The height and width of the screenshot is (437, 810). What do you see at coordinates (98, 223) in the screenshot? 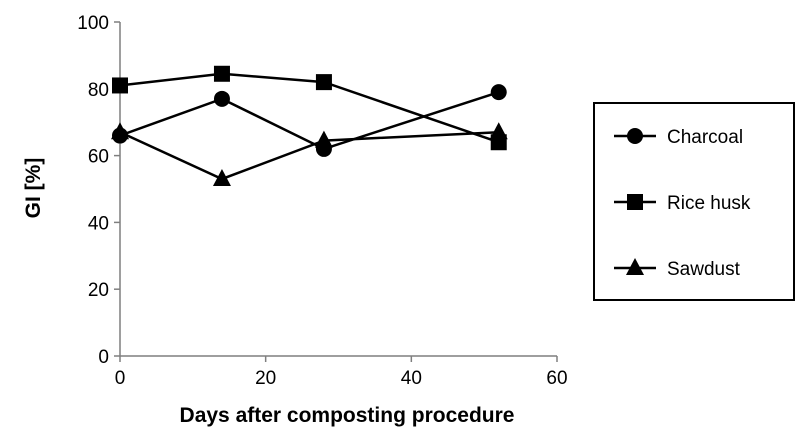
I see `y-tick-label: 40` at bounding box center [98, 223].